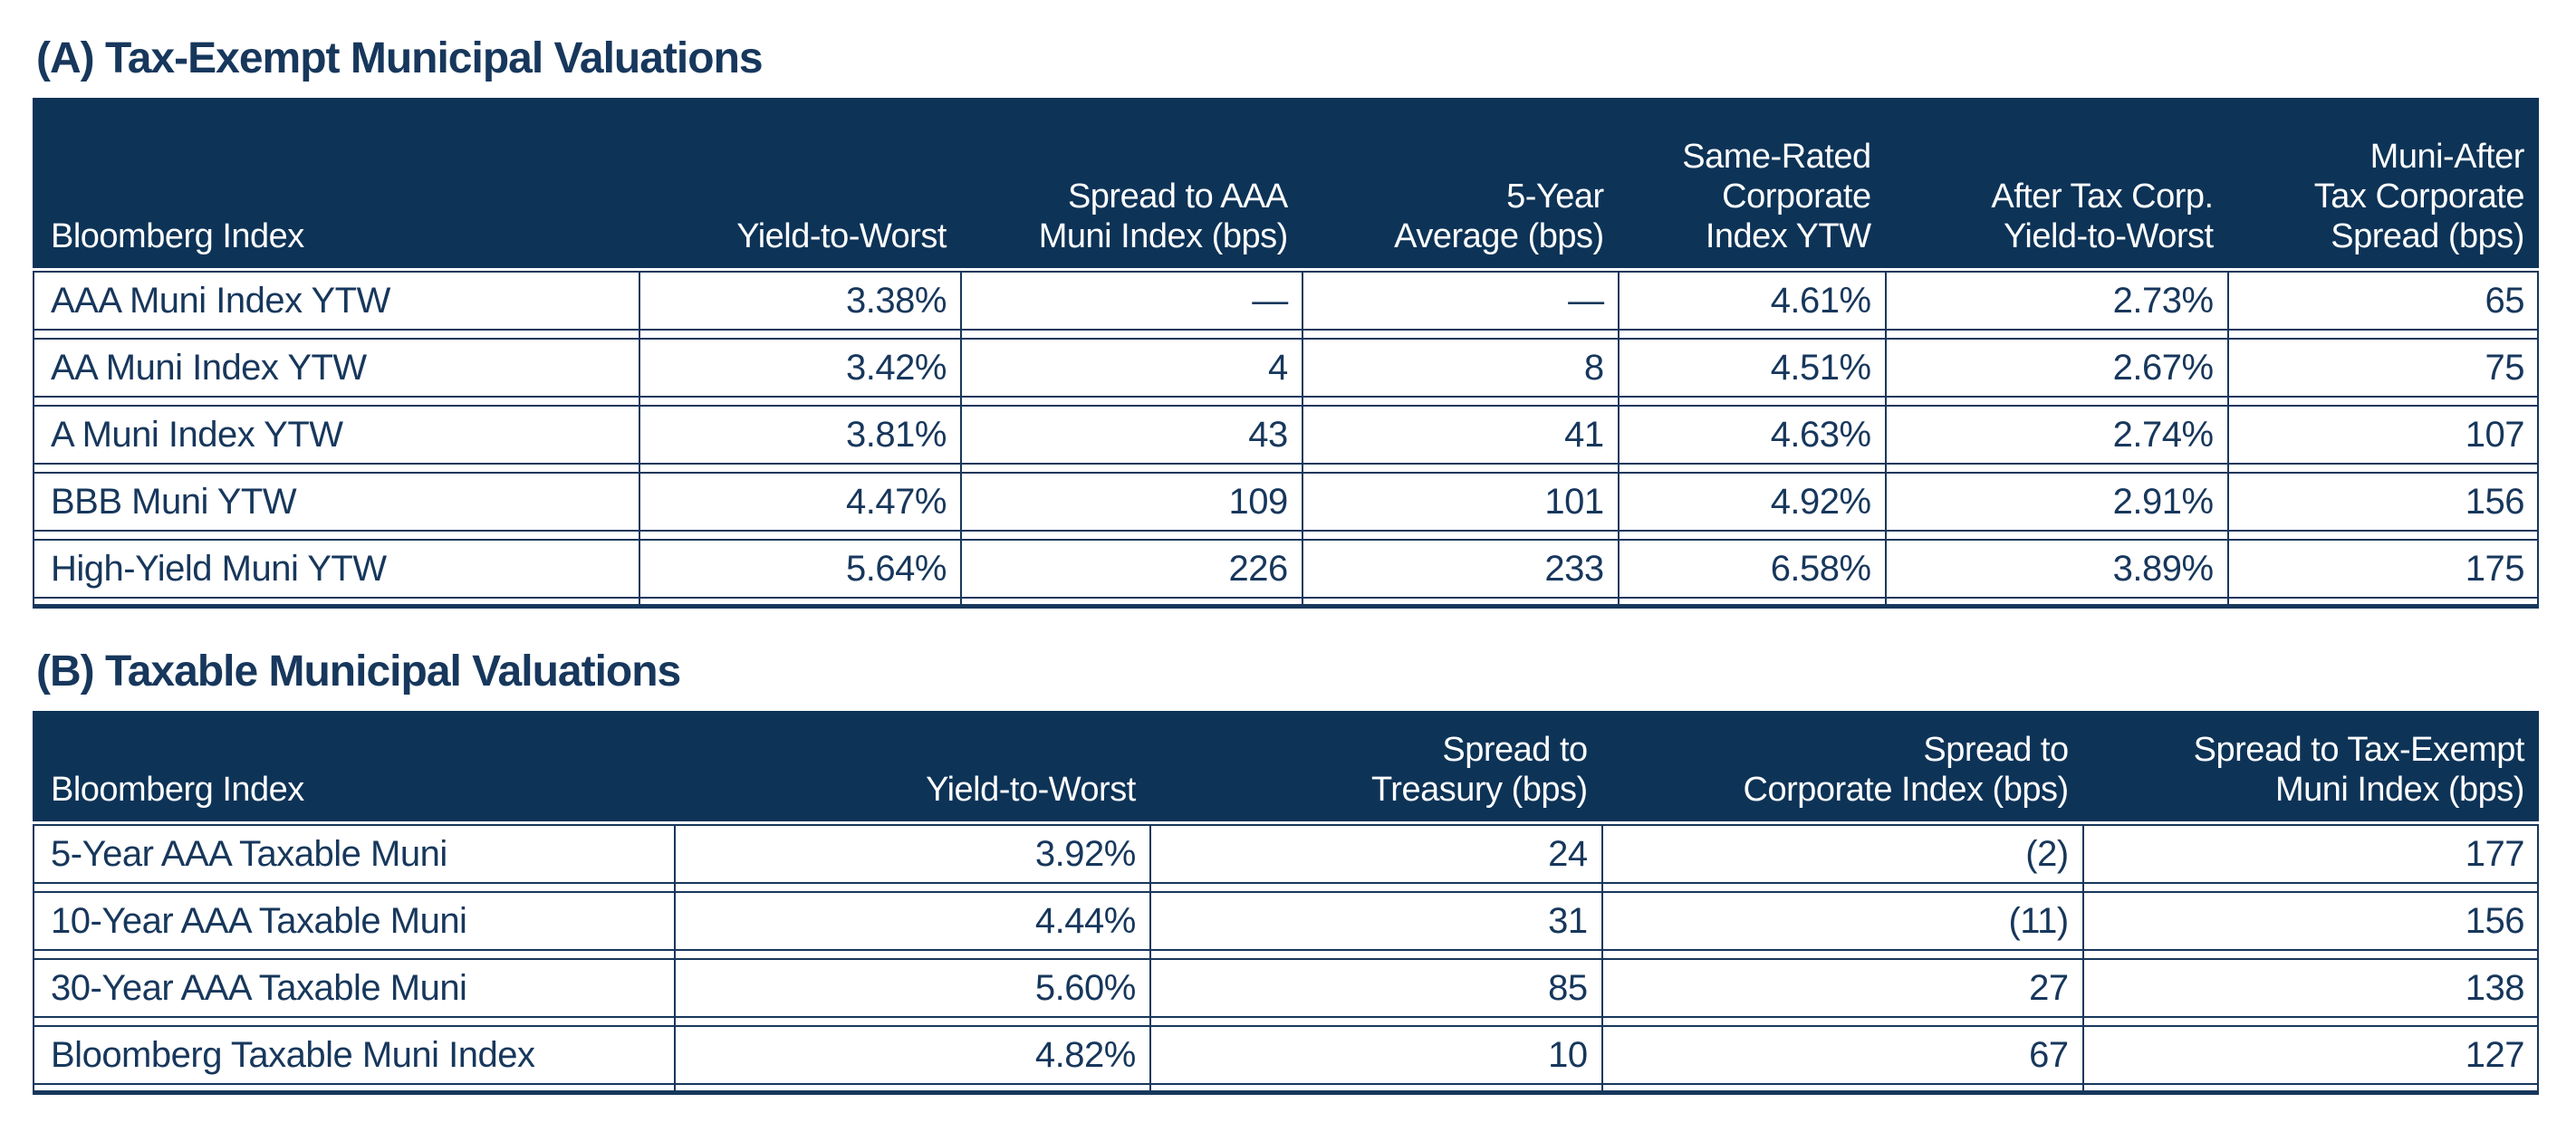 Image resolution: width=2576 pixels, height=1132 pixels. What do you see at coordinates (1820, 501) in the screenshot?
I see `cell: 4.92%` at bounding box center [1820, 501].